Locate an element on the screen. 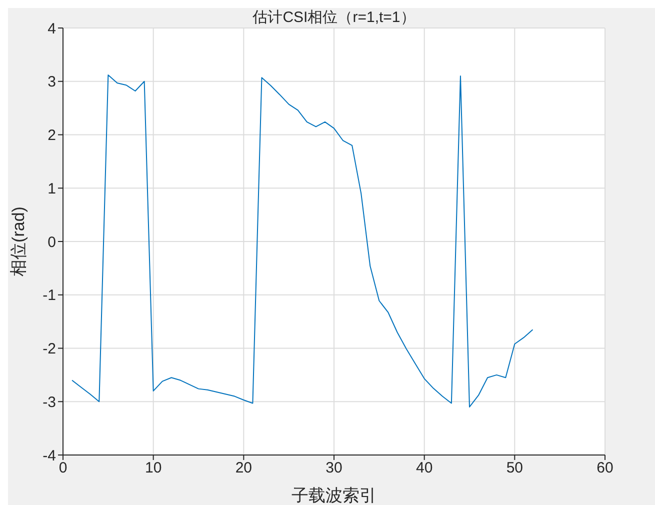 This screenshot has height=505, width=655. x-tick-label: 20 is located at coordinates (243, 468).